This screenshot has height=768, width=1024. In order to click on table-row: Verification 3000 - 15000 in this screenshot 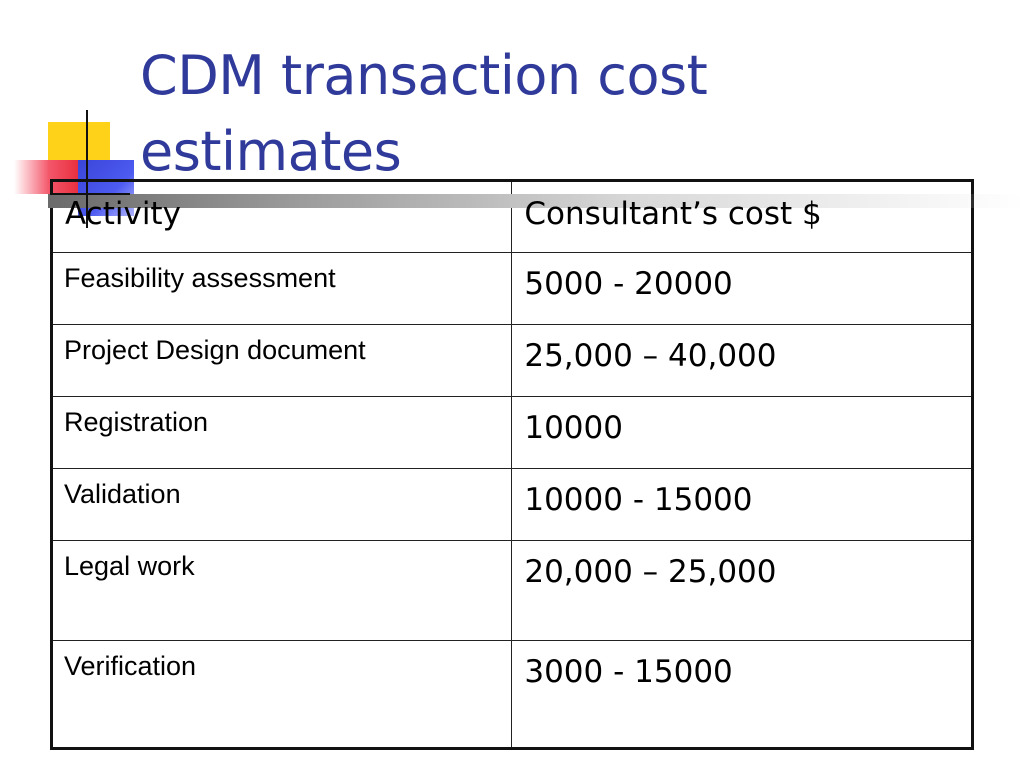, I will do `click(511, 694)`.